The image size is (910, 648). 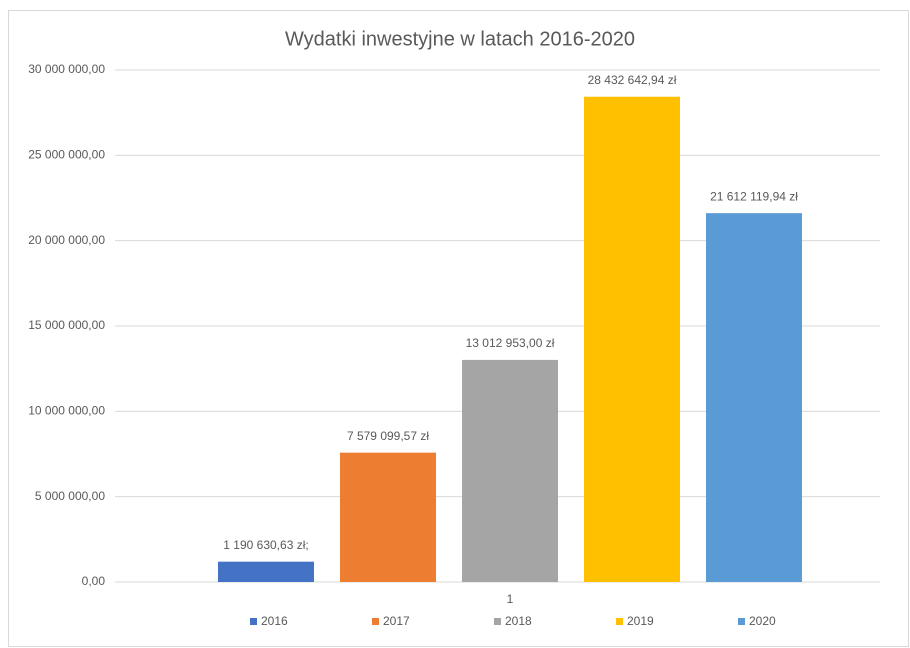 What do you see at coordinates (94, 581) in the screenshot?
I see `y-tick-label: 0,00` at bounding box center [94, 581].